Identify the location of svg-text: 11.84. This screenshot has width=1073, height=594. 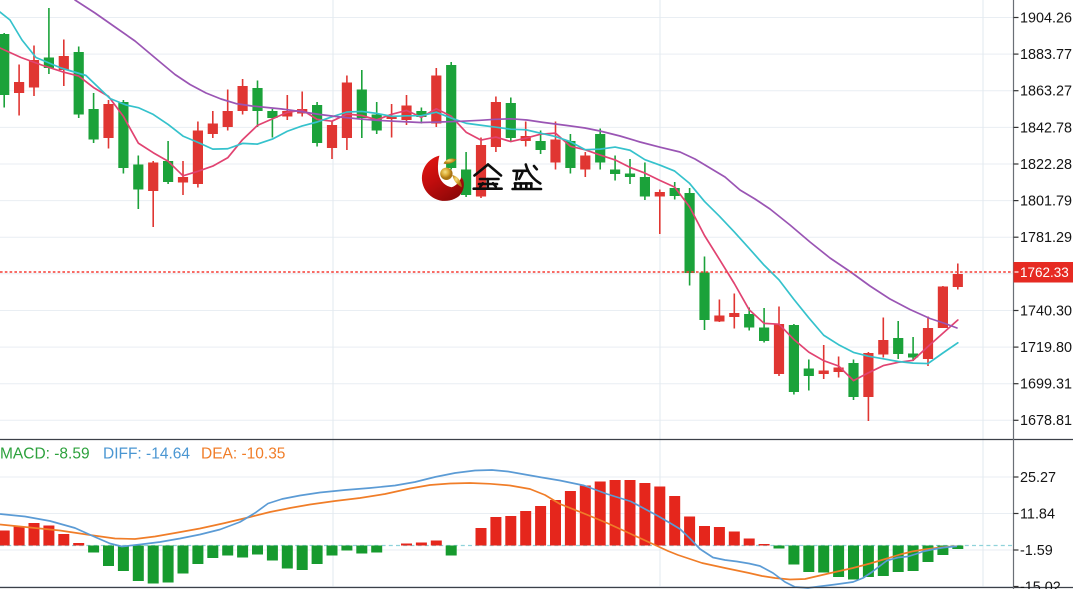
(1037, 514).